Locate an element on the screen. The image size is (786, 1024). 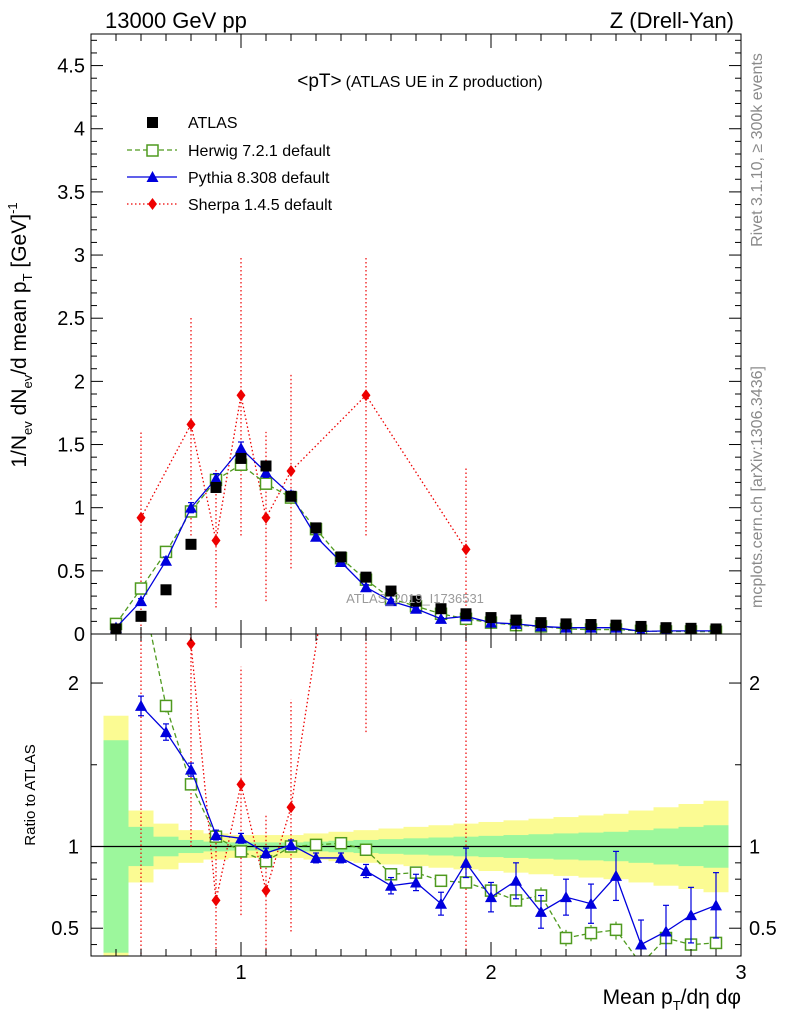
ratio-ytick-label-right: 0.5 is located at coordinates (763, 929).